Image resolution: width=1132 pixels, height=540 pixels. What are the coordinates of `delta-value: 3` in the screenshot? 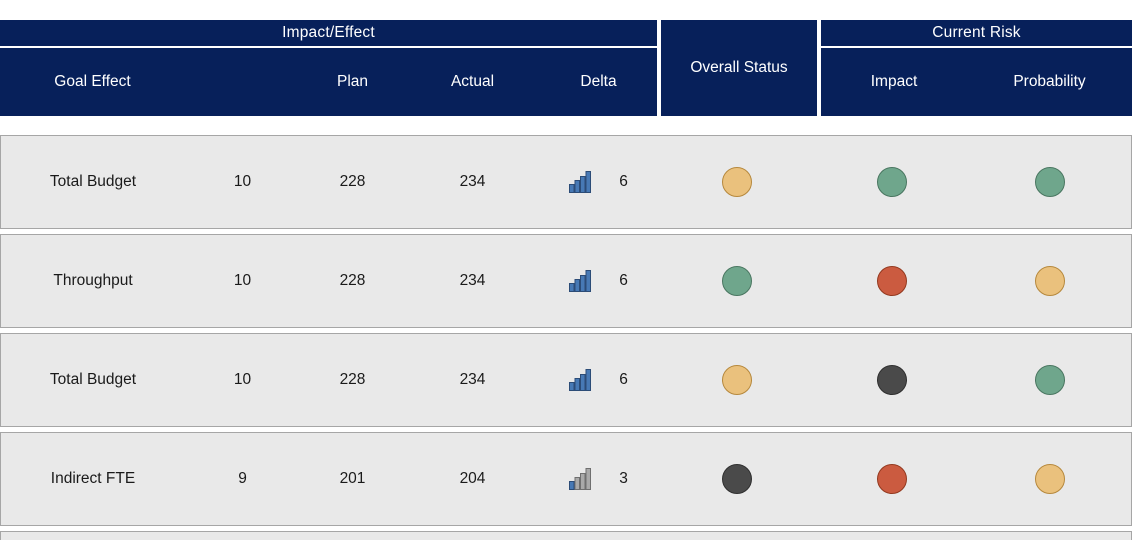 It's located at (623, 478).